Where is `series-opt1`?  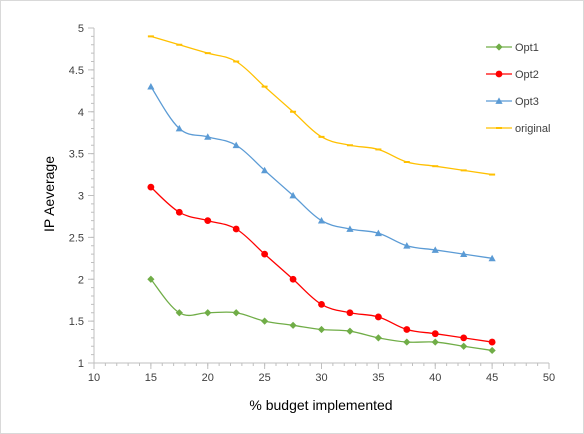 series-opt1 is located at coordinates (321, 315).